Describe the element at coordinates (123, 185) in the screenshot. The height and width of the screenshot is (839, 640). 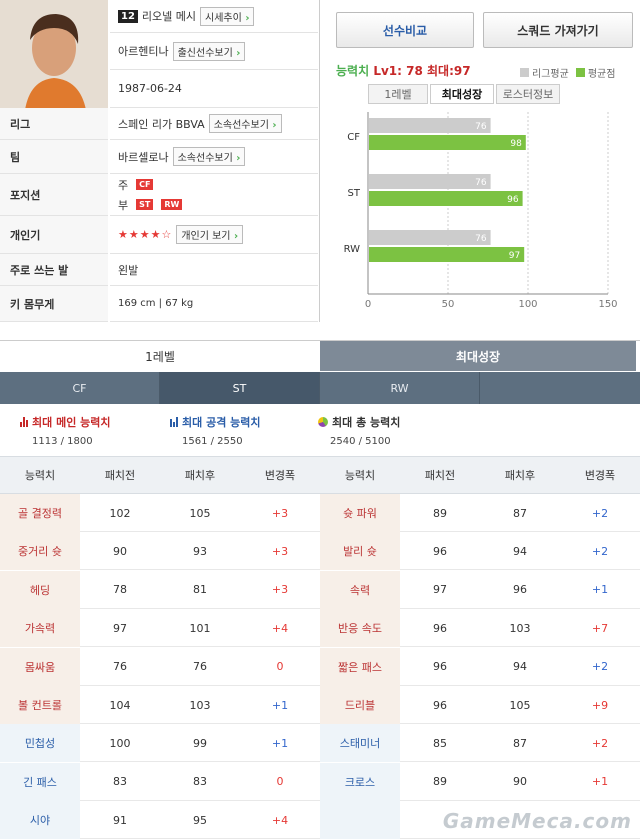
I see `main-position-label: 주` at that location.